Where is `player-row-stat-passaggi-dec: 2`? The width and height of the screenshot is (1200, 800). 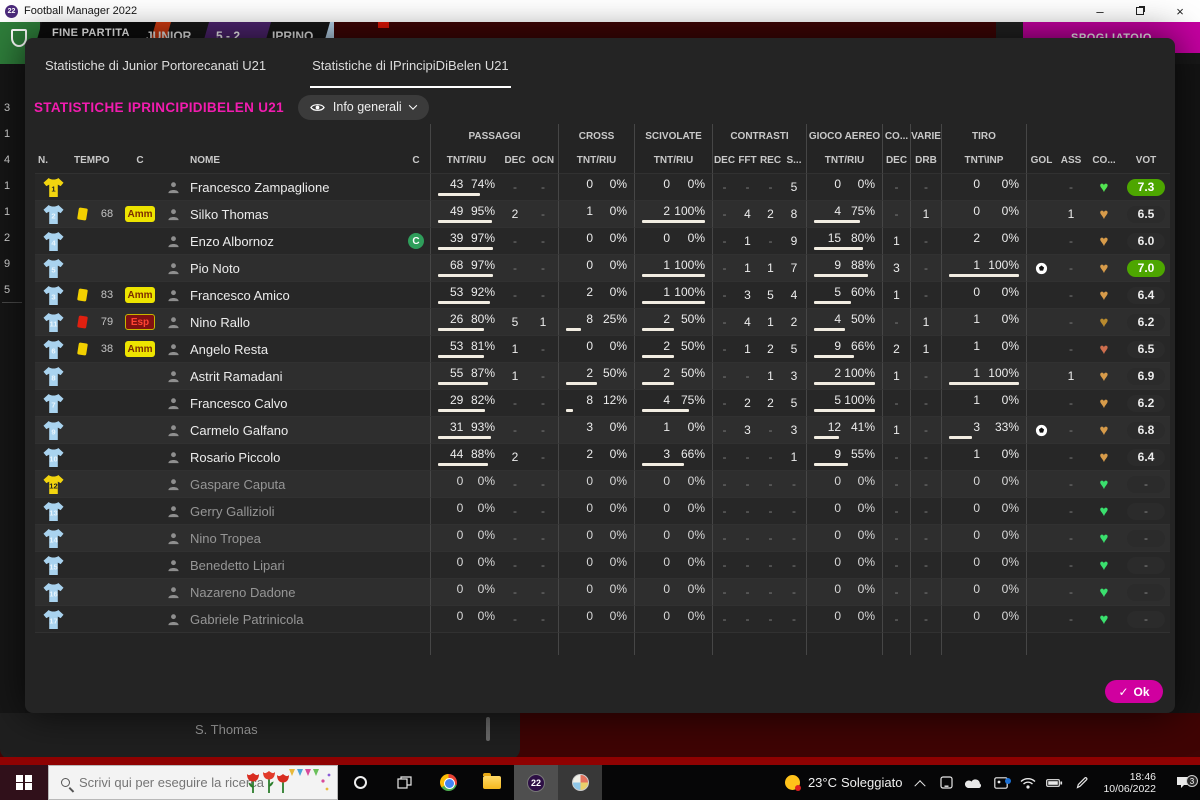
player-row-stat-passaggi-dec: 2 is located at coordinates (515, 457).